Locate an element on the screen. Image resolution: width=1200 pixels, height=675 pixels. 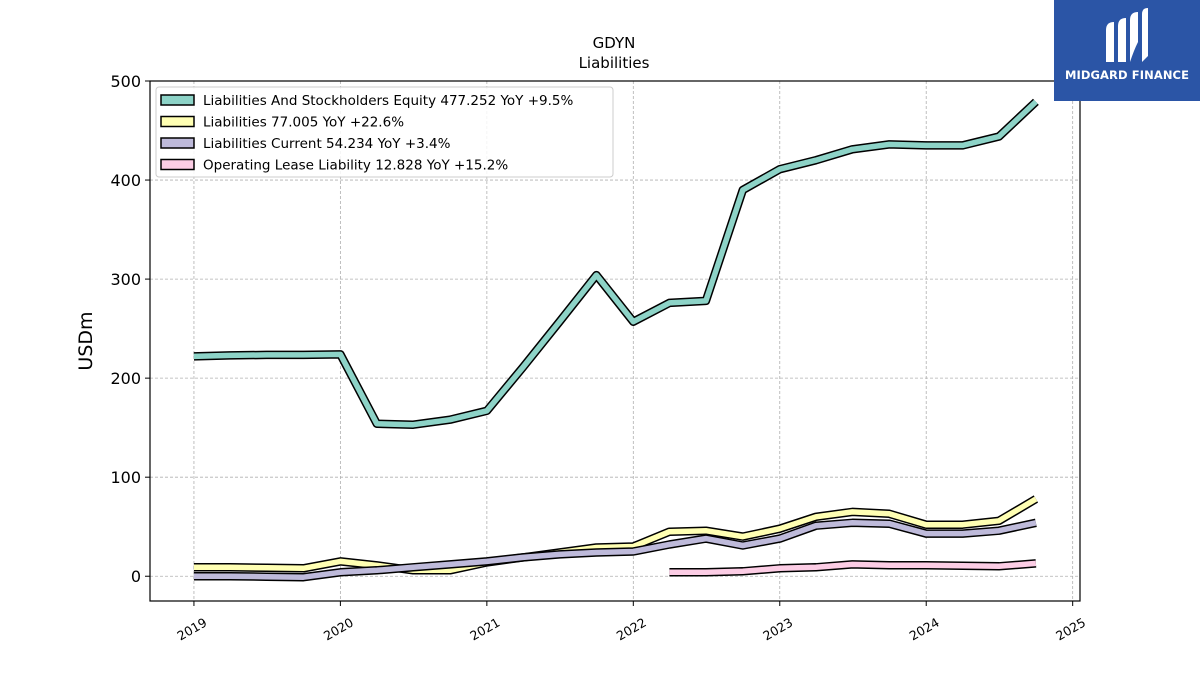
x-tick-label: 2020 is located at coordinates (338, 629).